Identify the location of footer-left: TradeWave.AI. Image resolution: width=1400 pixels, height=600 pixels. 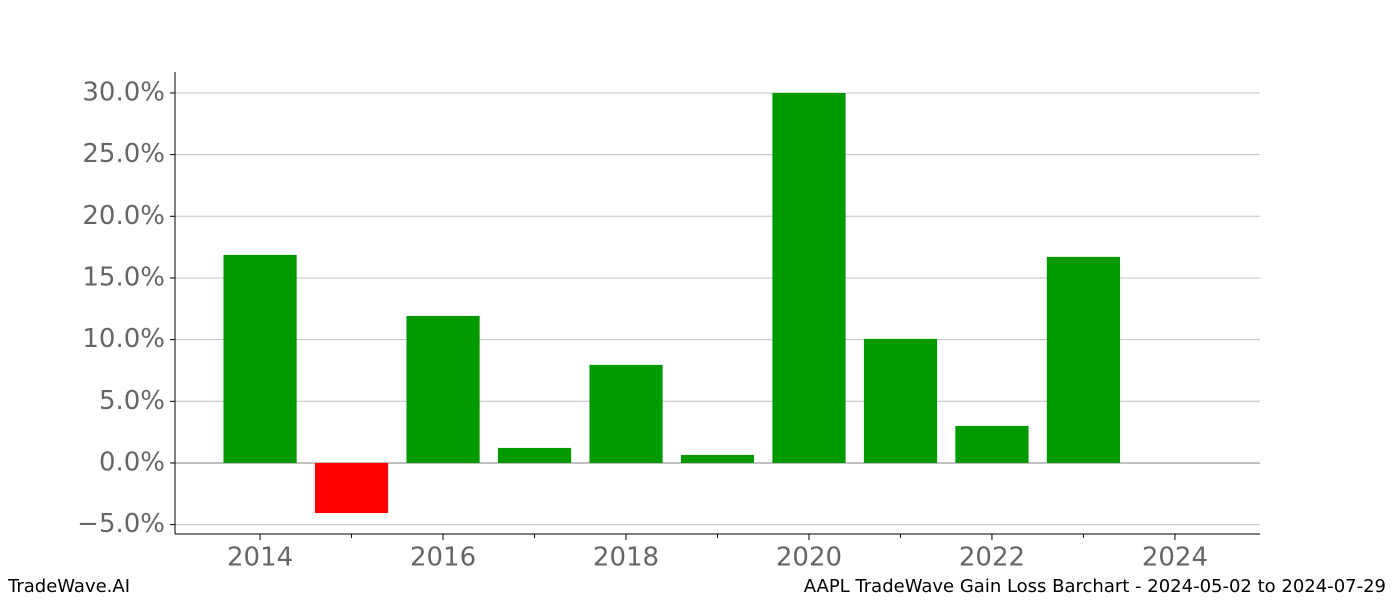
(68, 586).